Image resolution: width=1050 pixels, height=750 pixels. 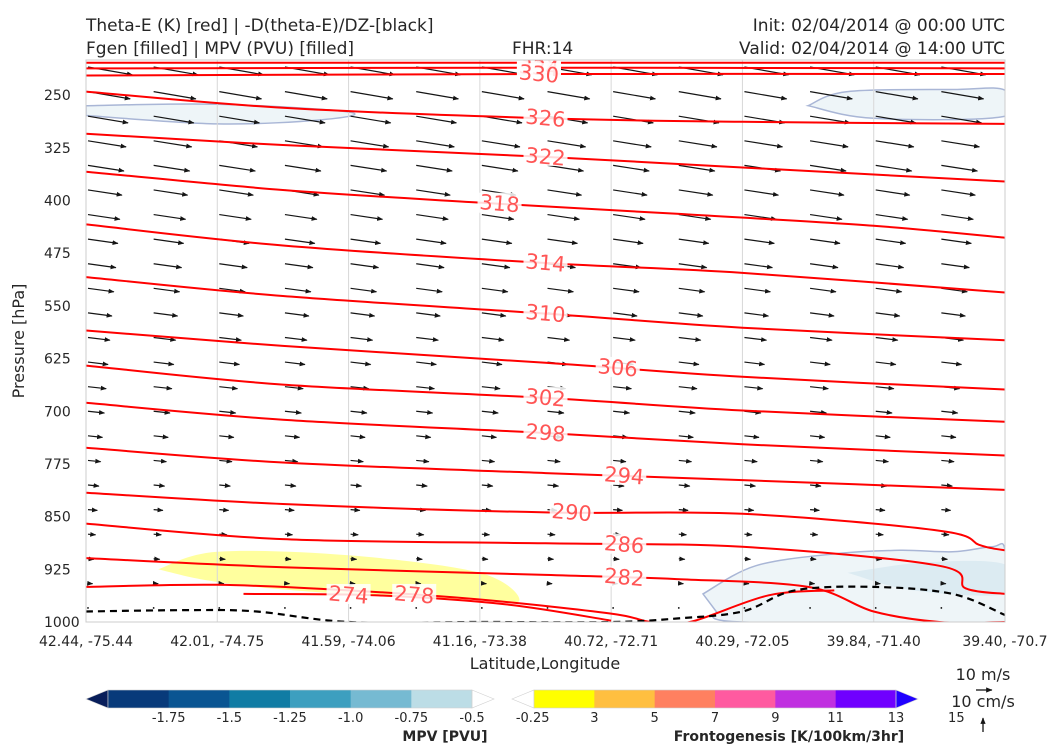 What do you see at coordinates (57, 202) in the screenshot?
I see `y-tick-label: 400` at bounding box center [57, 202].